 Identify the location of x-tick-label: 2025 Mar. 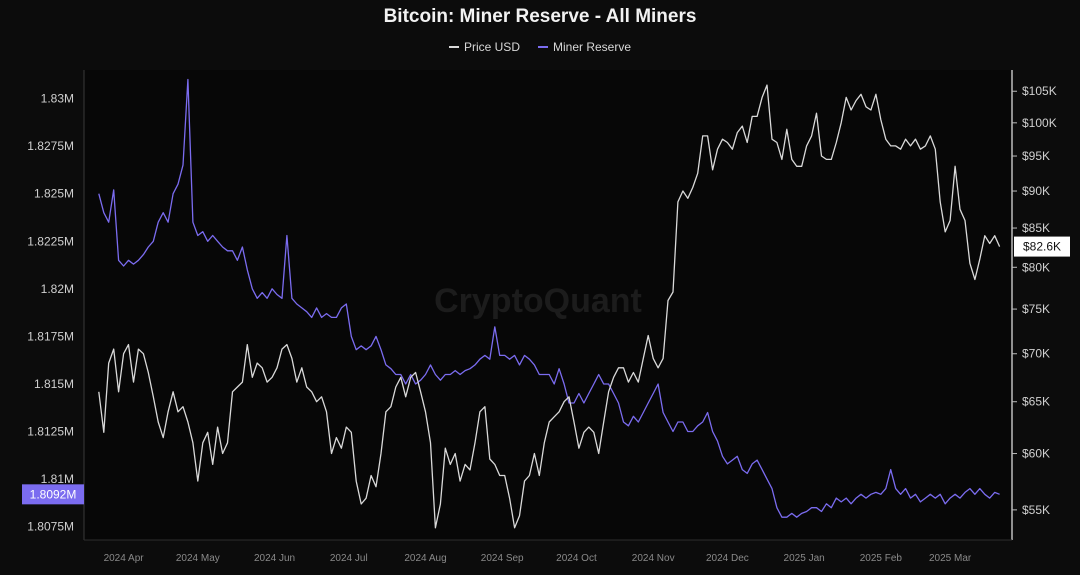
(950, 558).